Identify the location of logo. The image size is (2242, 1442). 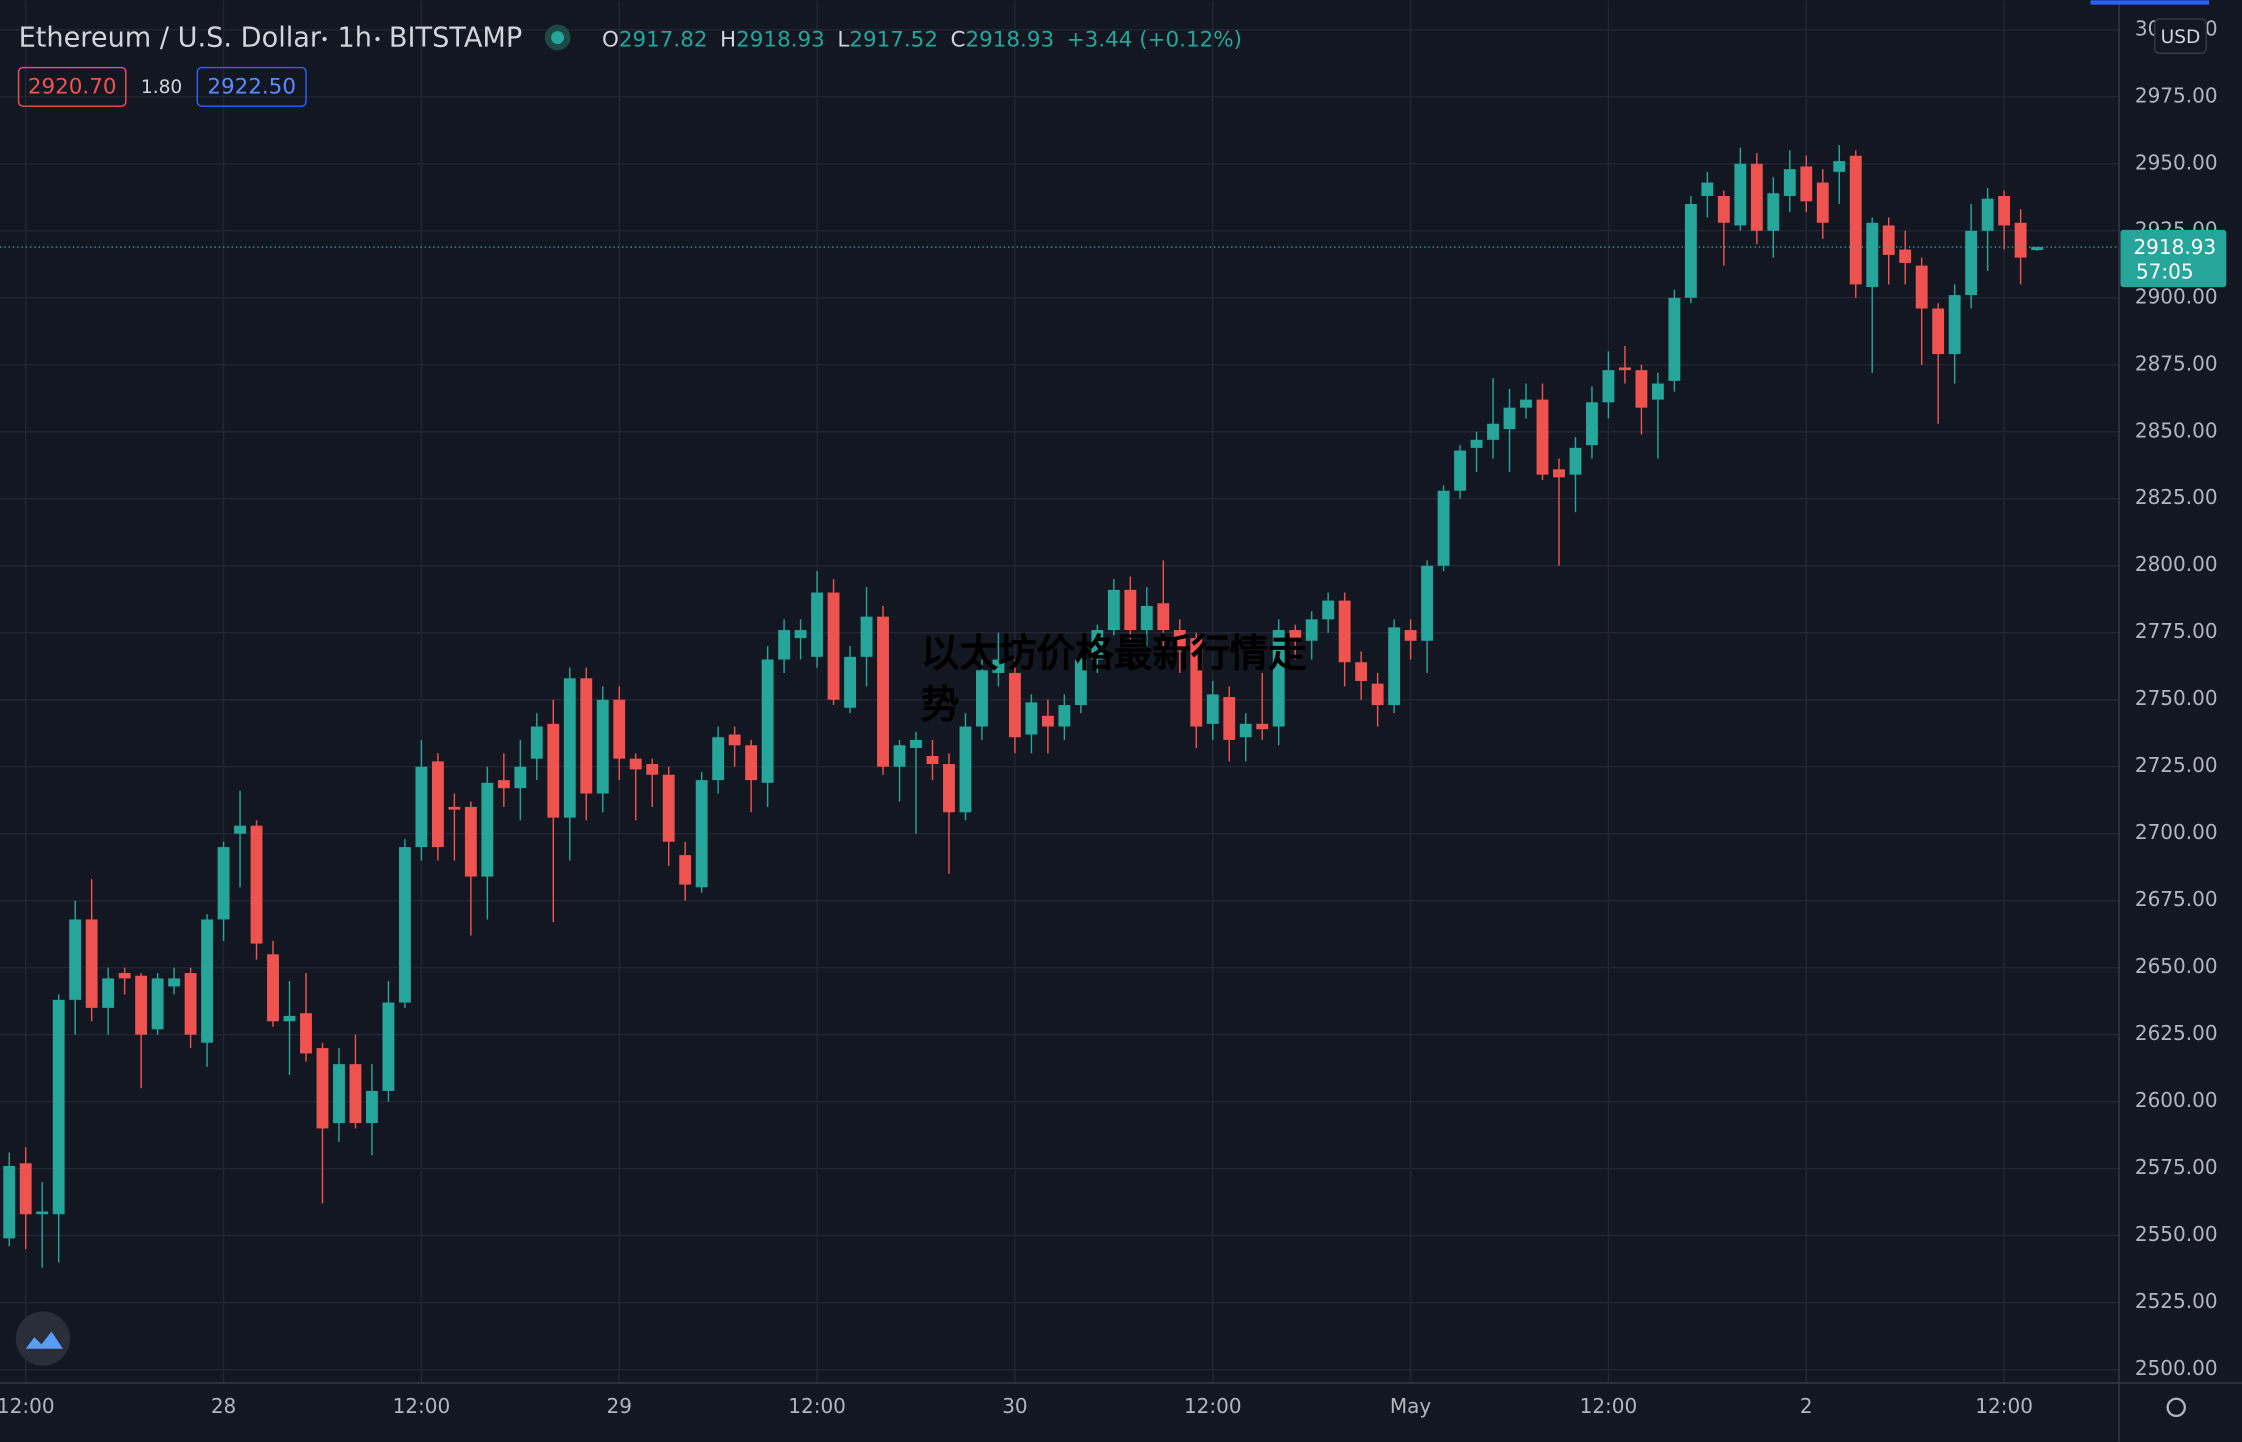
(43, 1338).